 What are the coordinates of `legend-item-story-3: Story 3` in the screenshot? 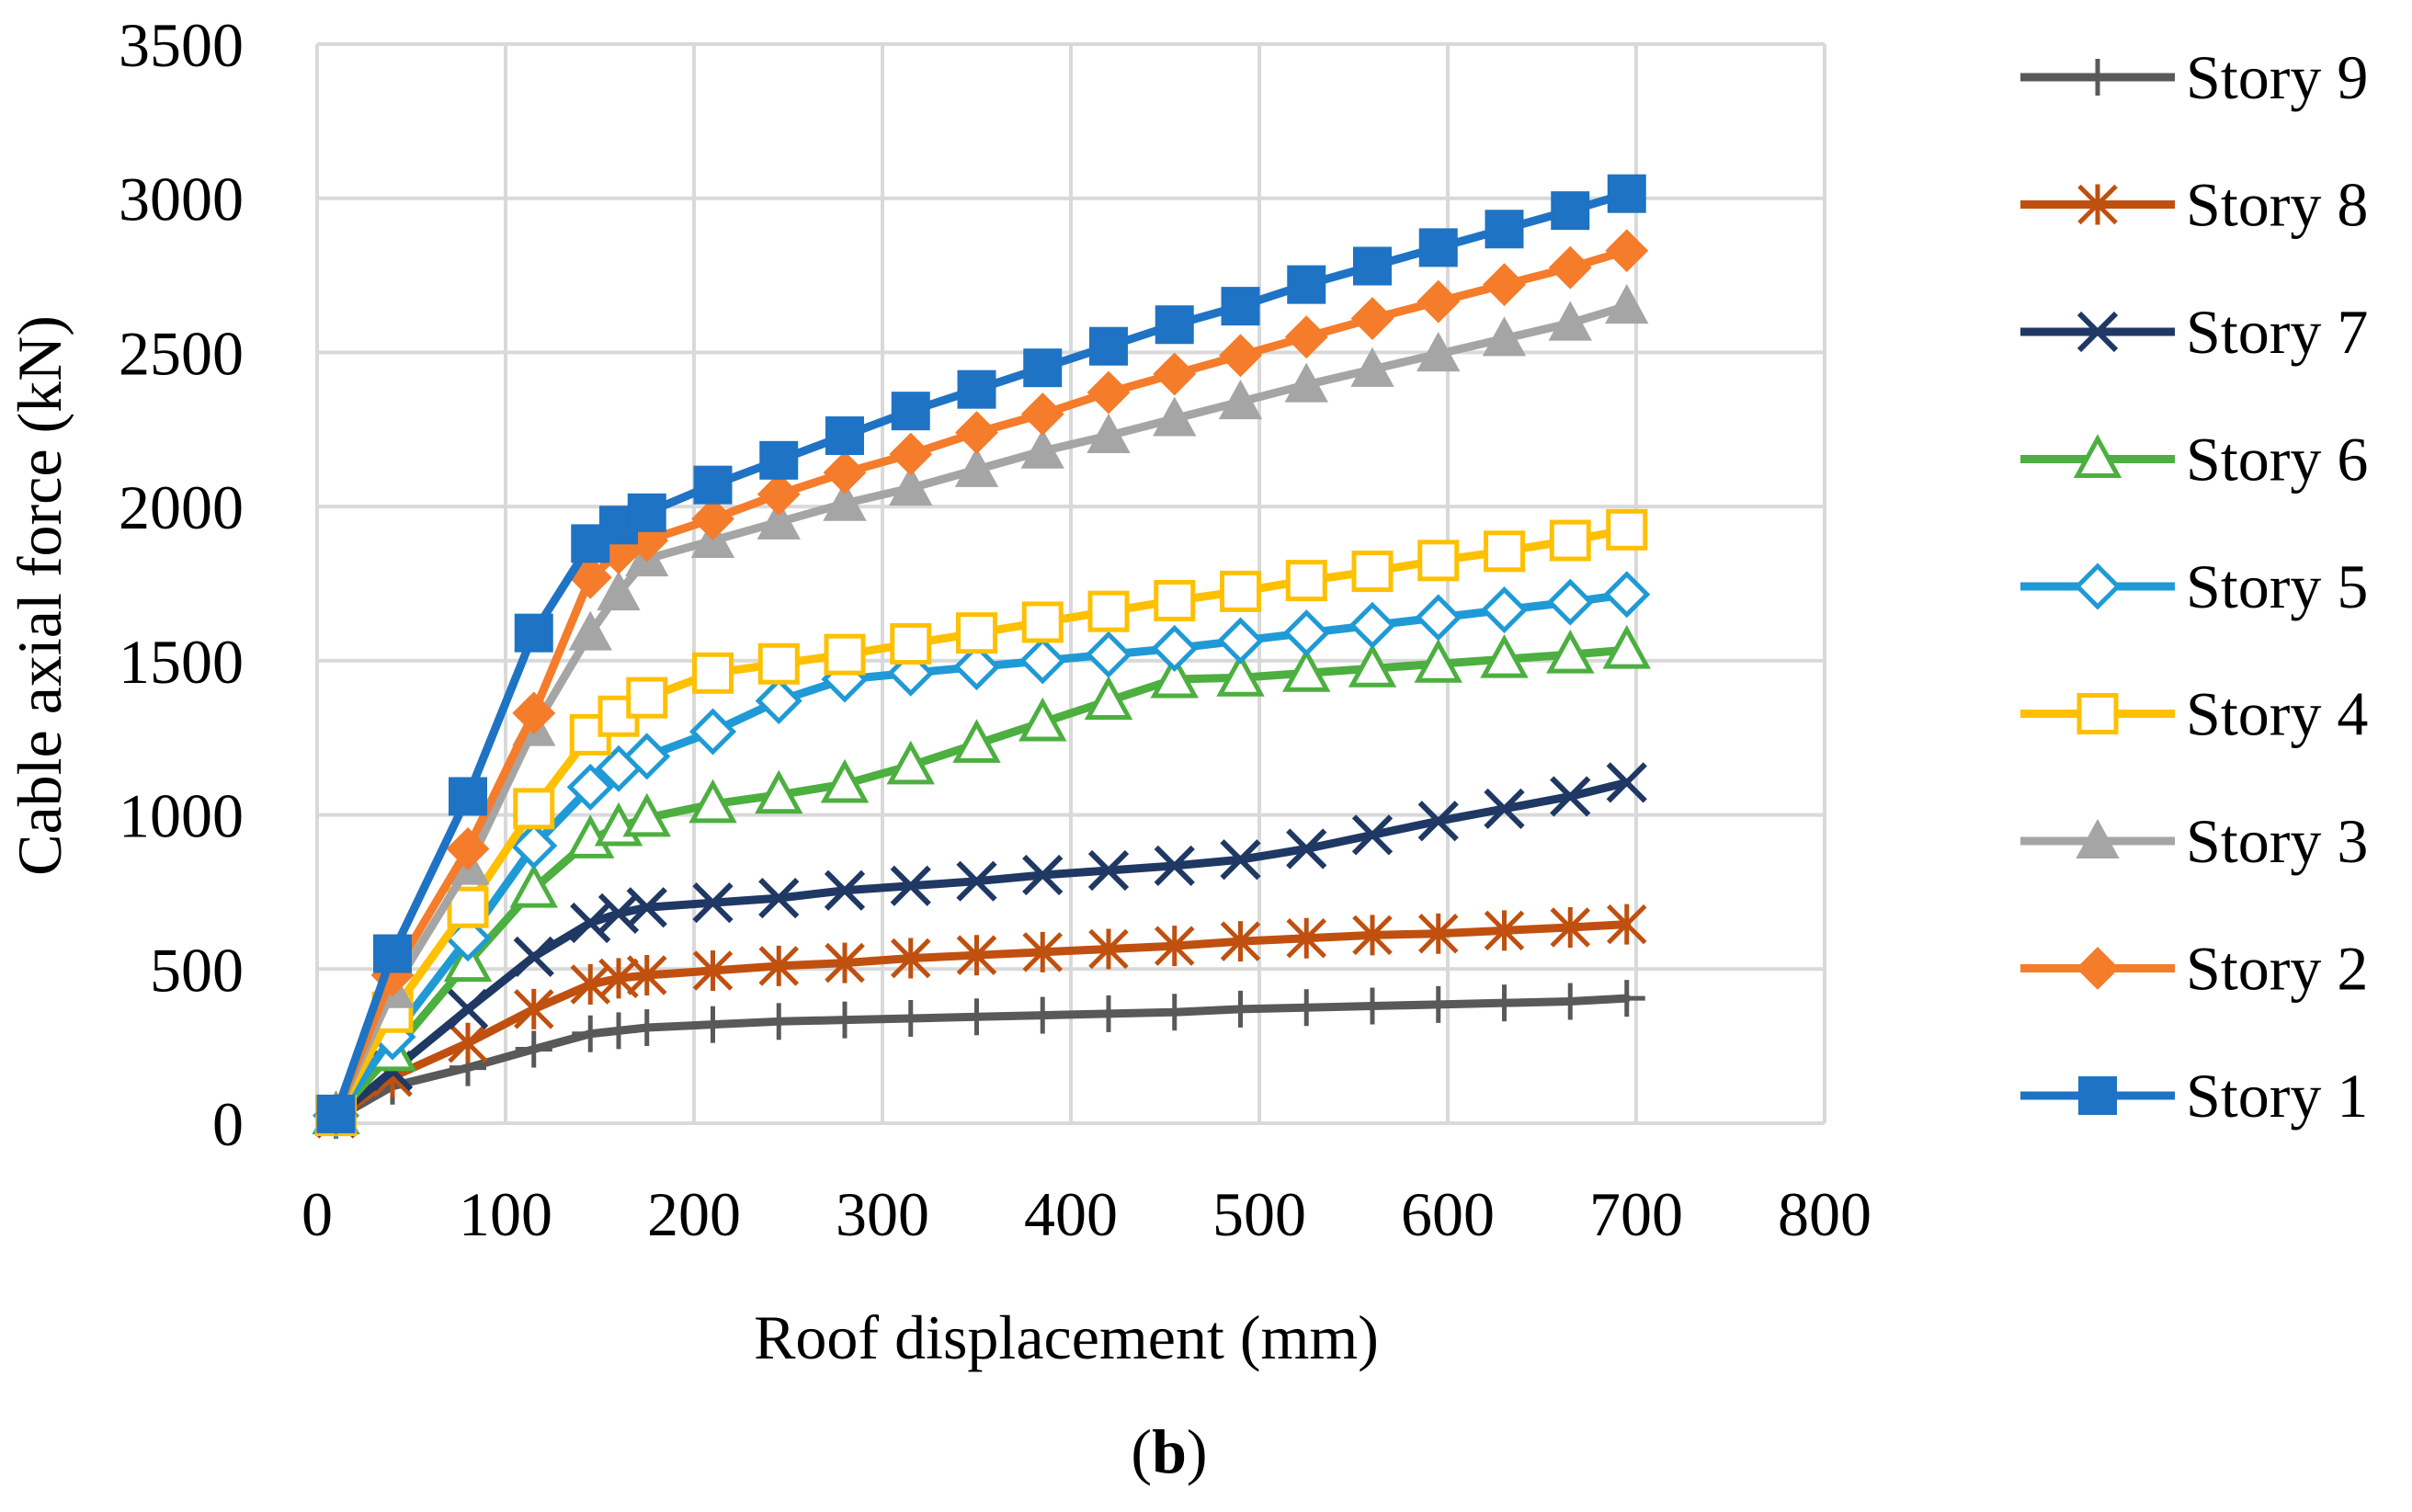 It's located at (2194, 841).